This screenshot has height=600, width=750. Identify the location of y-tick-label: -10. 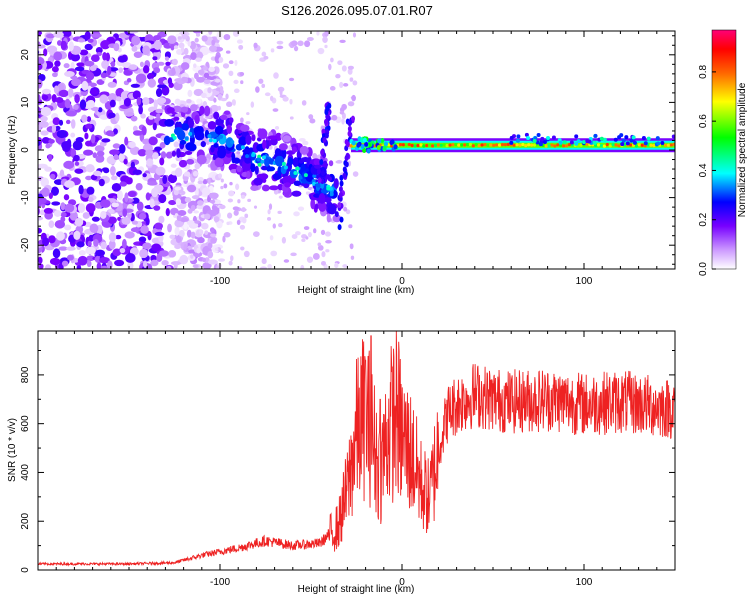
(25, 197).